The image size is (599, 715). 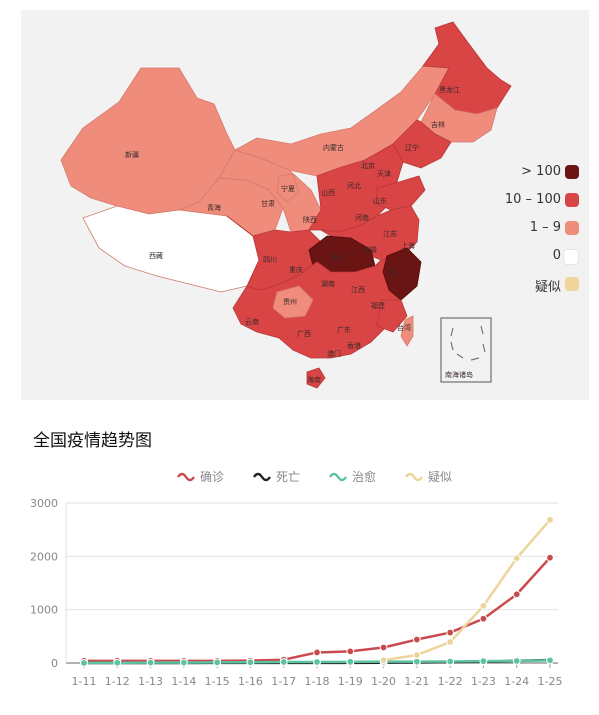 I want to click on x-tick-label: 1-19, so click(x=350, y=681).